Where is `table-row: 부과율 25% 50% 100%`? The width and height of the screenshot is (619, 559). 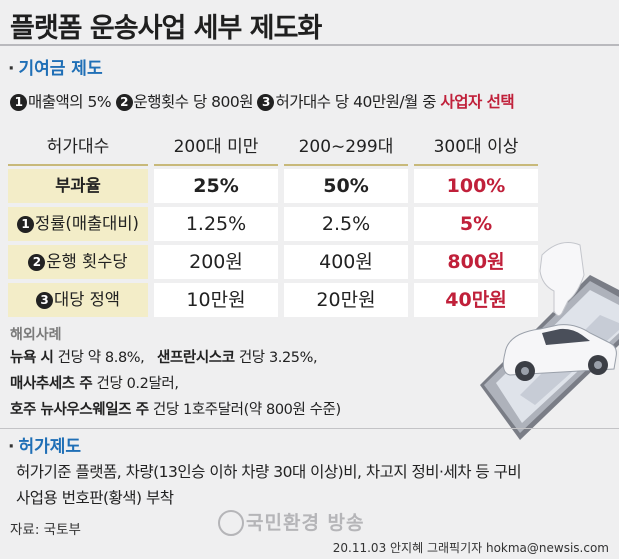
table-row: 부과율 25% 50% 100% is located at coordinates (273, 187).